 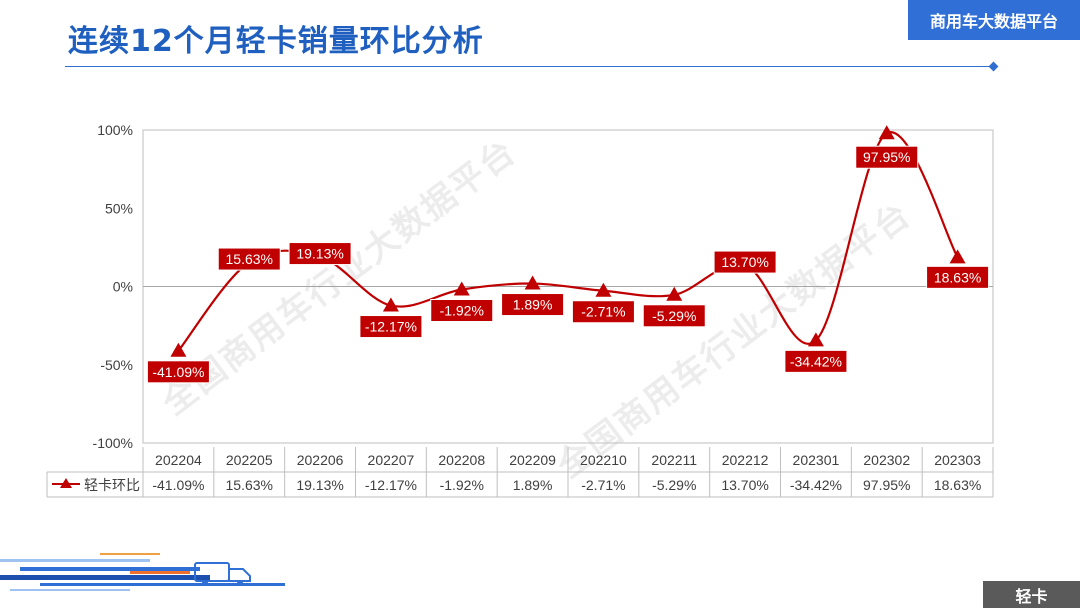 I want to click on x-category-label: 202210, so click(x=603, y=460).